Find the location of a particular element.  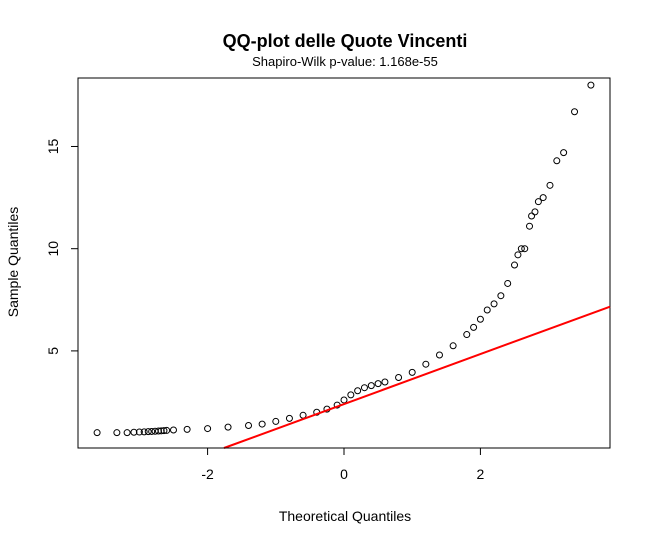

x-tick-label: 0 is located at coordinates (344, 474).